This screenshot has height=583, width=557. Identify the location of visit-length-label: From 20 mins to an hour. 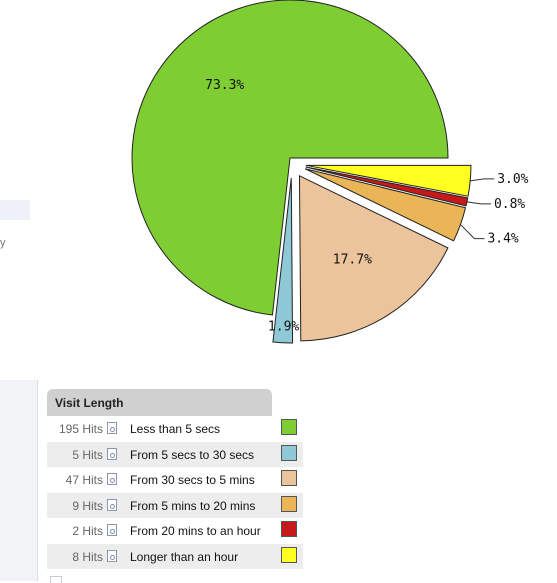
(195, 531).